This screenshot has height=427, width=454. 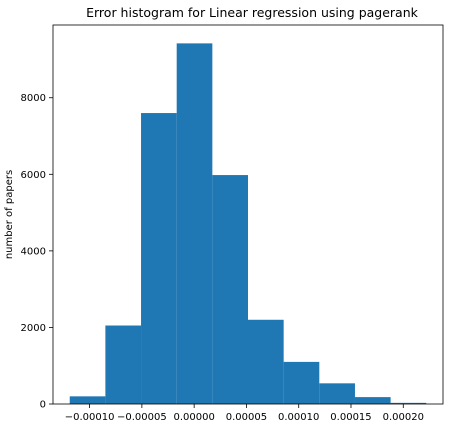 What do you see at coordinates (33, 328) in the screenshot?
I see `y-tick-label: 2000` at bounding box center [33, 328].